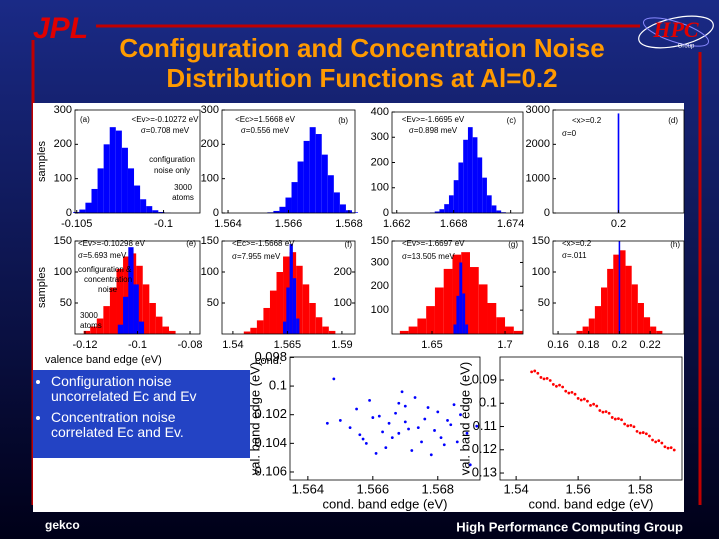 Image resolution: width=719 pixels, height=539 pixels. What do you see at coordinates (433, 243) in the screenshot?
I see `annotation: <Ev>=-1.6697 eV` at bounding box center [433, 243].